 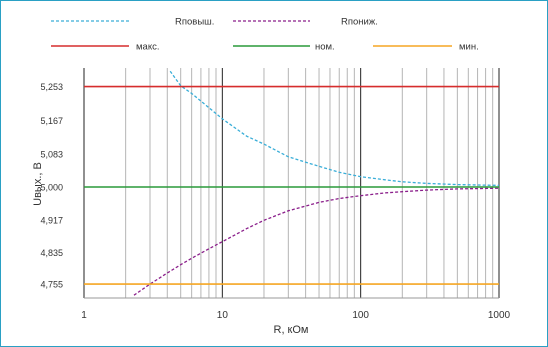 I want to click on x-axis-label: R, кОм, so click(x=291, y=330).